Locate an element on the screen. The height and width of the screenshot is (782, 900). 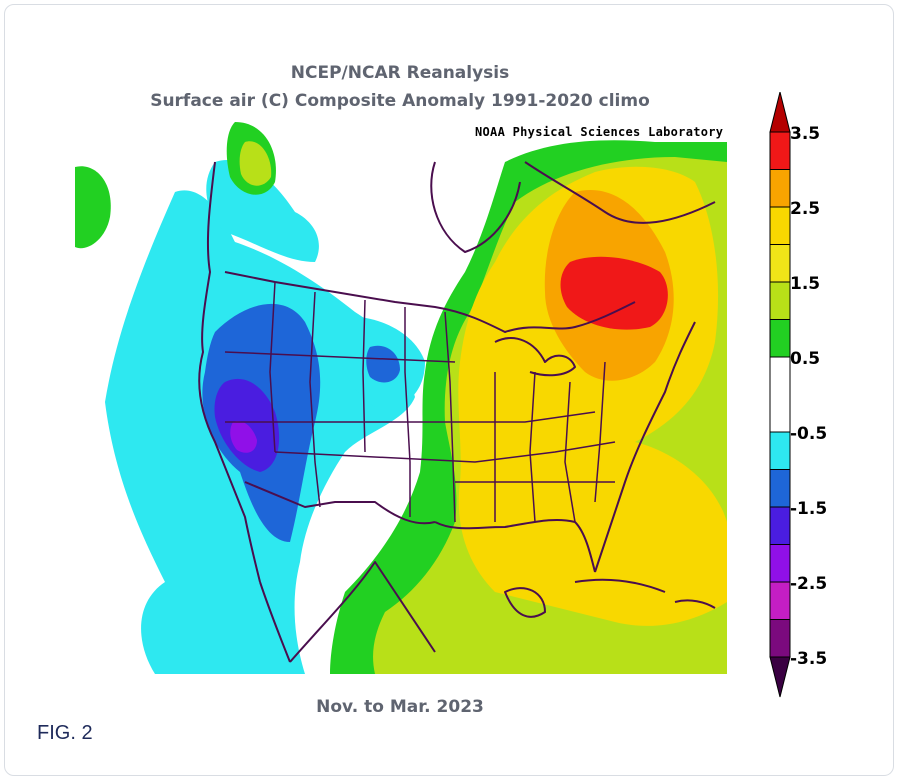
gulf-coastline is located at coordinates (515, 545).